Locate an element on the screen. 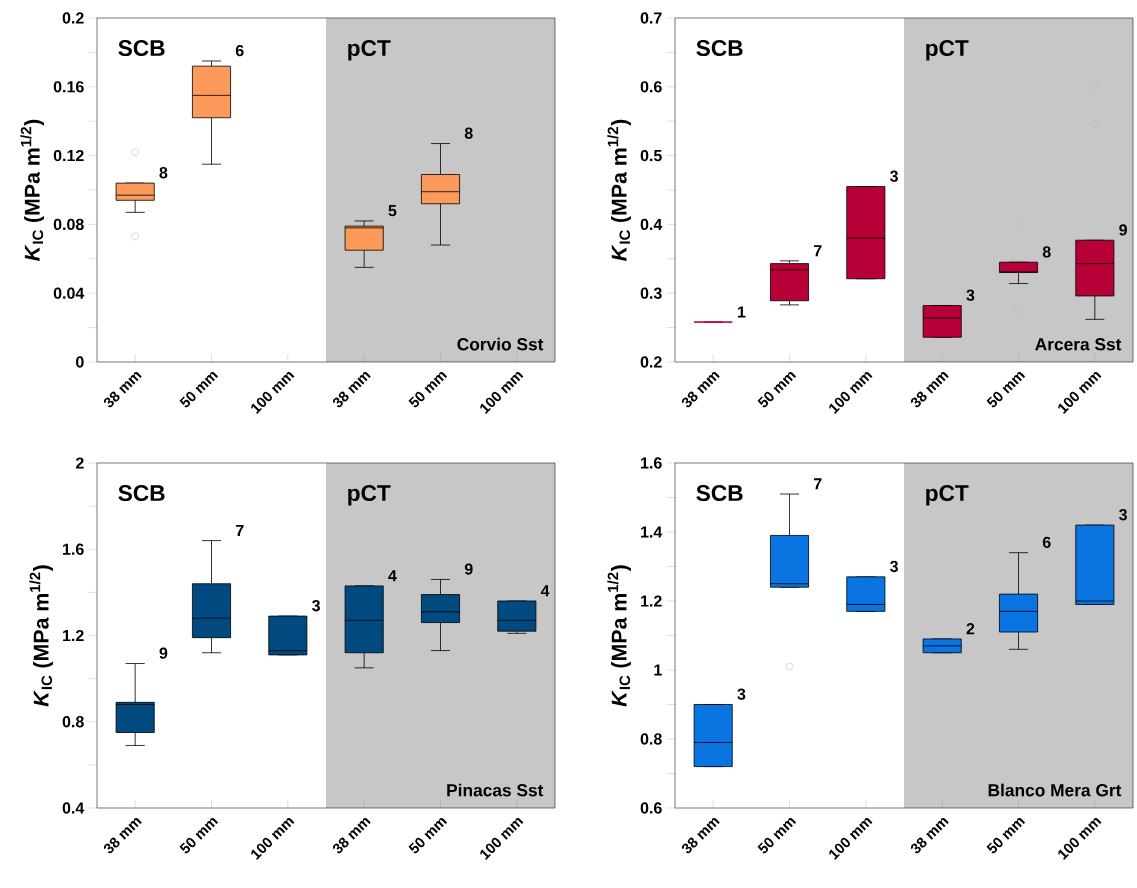  y-tick-label: 2 is located at coordinates (79, 463).